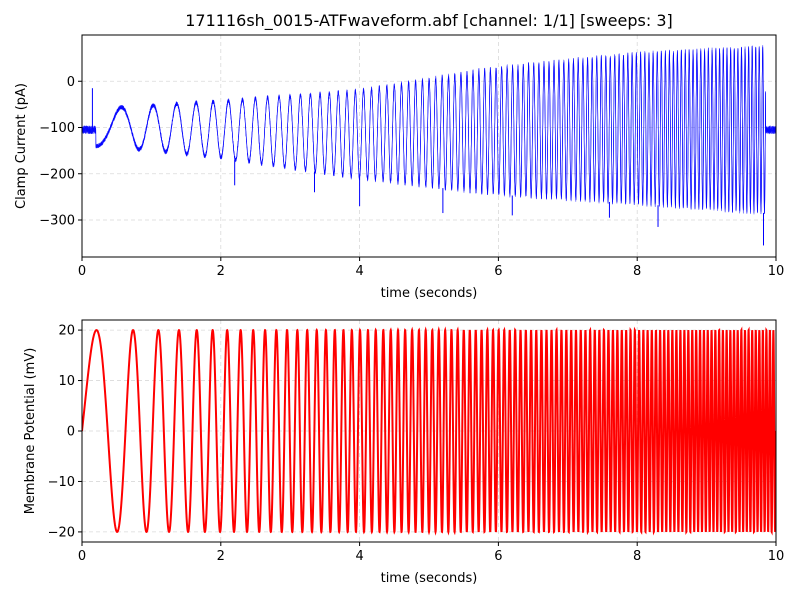  What do you see at coordinates (431, 268) in the screenshot?
I see `clamp-current-xticks: 0 2 4 6 8 10` at bounding box center [431, 268].